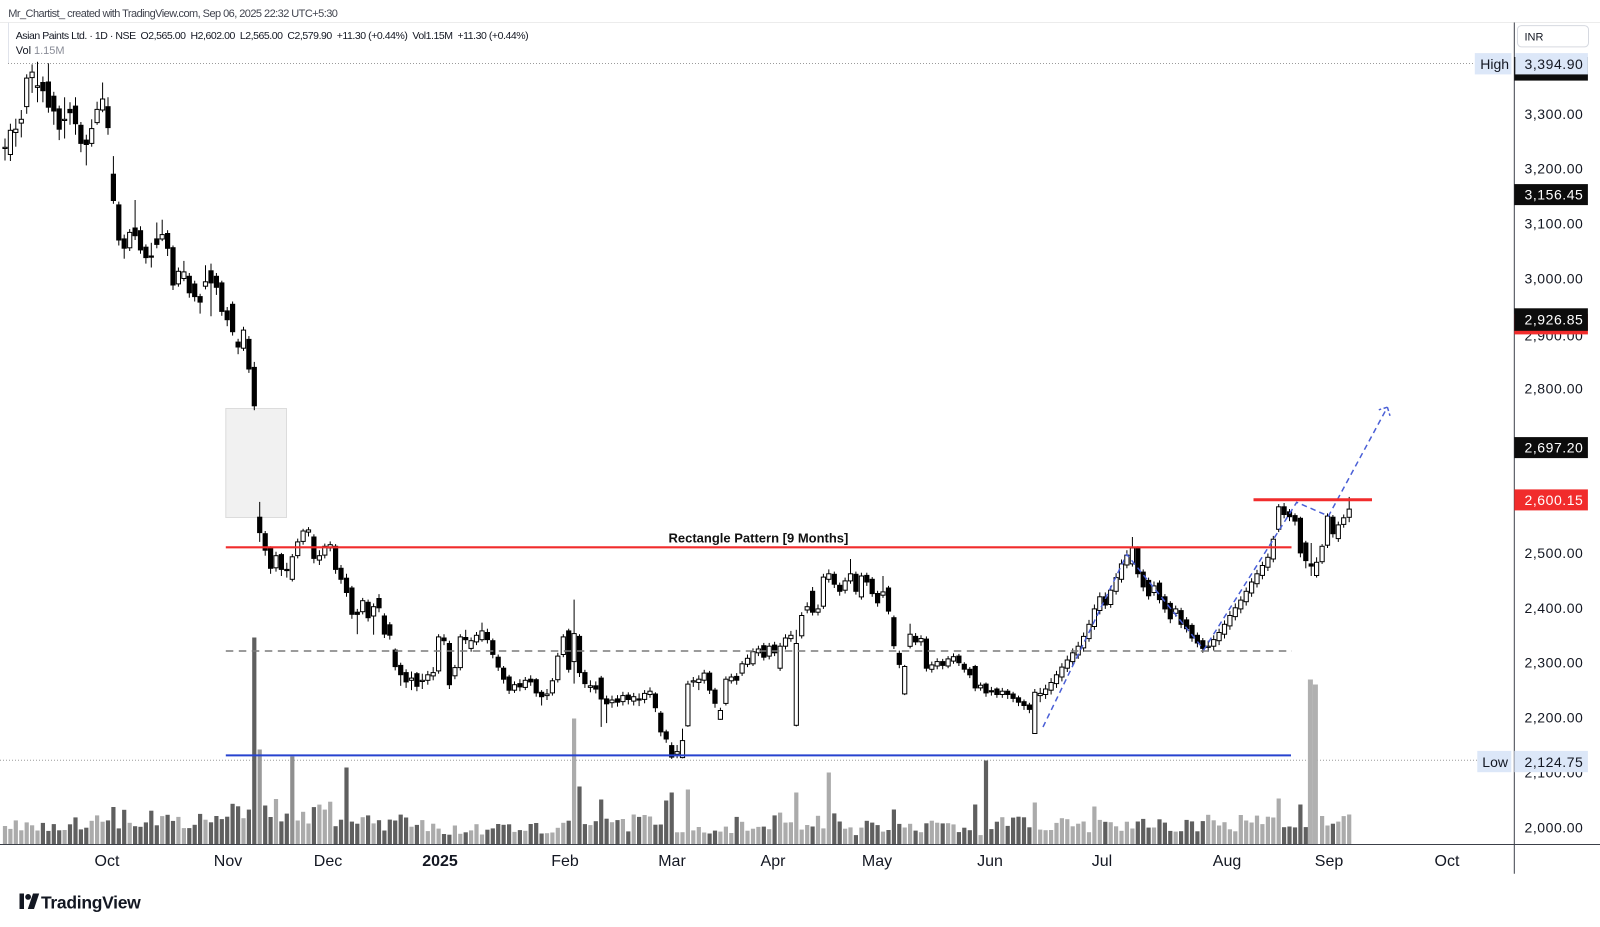  What do you see at coordinates (1554, 718) in the screenshot?
I see `svg-text: 2,200.00` at bounding box center [1554, 718].